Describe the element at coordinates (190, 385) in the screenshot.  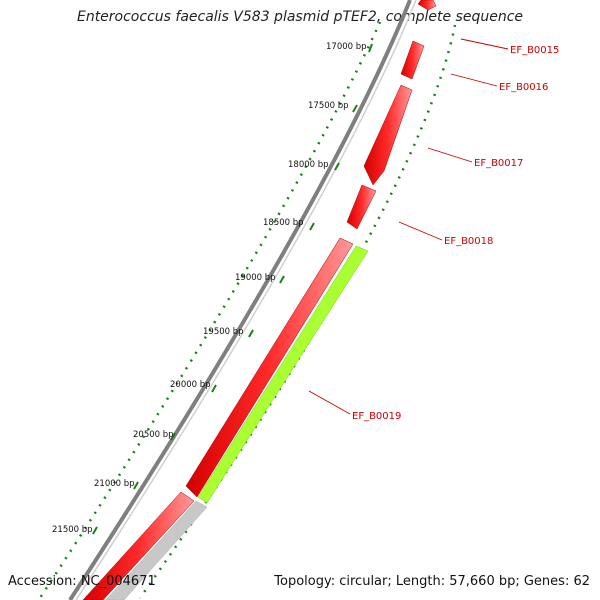
I see `tick-label: 20000 bp` at that location.